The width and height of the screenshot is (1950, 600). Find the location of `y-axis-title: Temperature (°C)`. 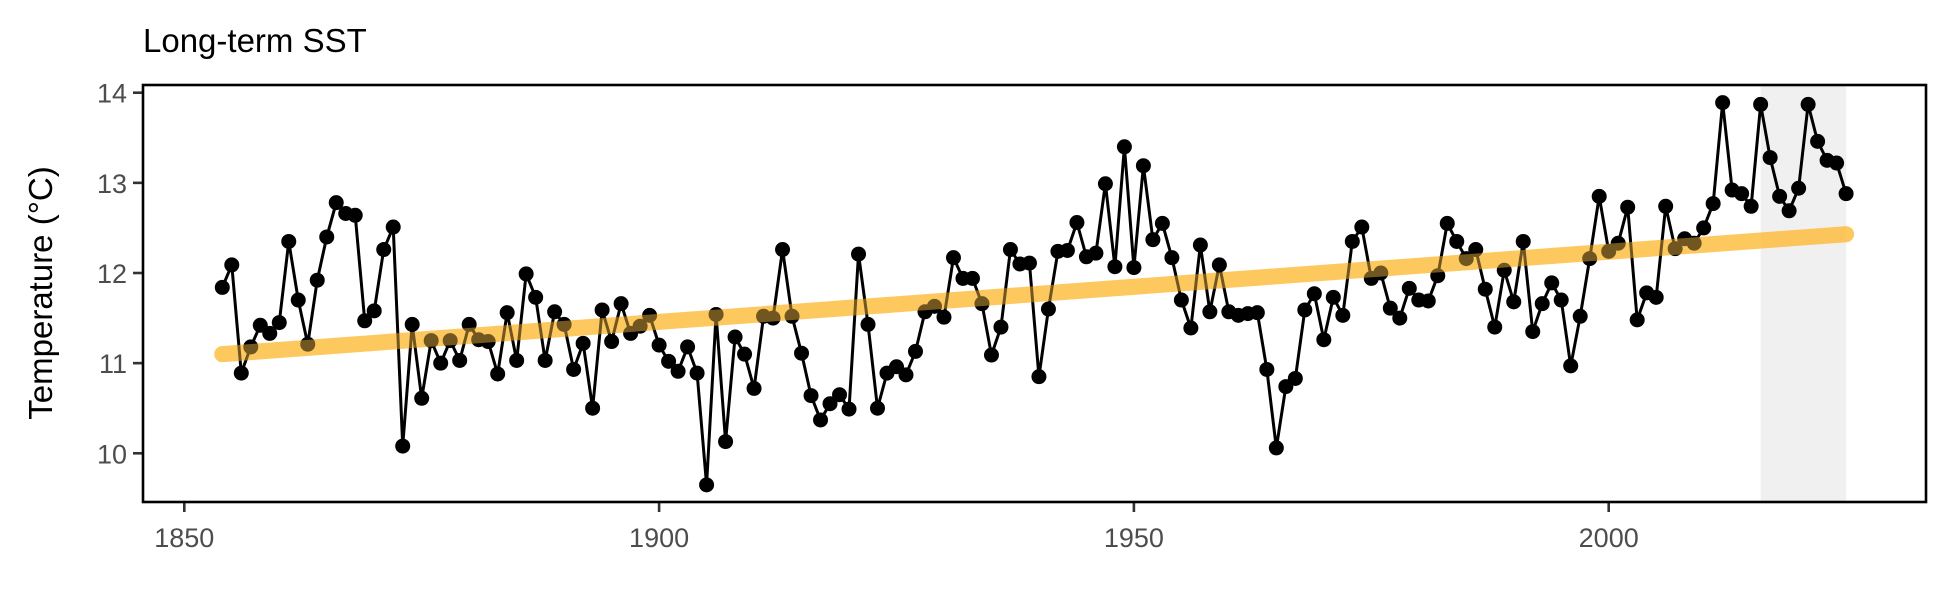

y-axis-title: Temperature (°C) is located at coordinates (40, 292).